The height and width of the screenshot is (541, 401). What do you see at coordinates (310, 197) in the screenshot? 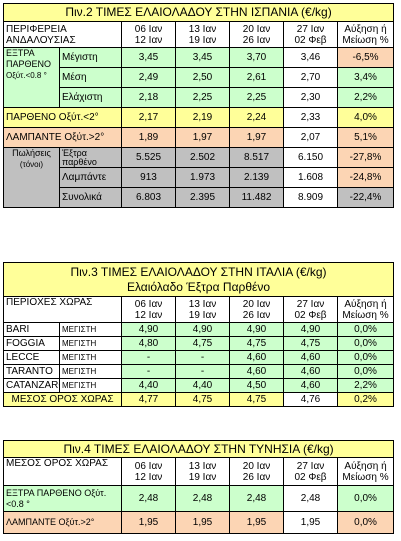
I see `value-cell: 8.909` at bounding box center [310, 197].